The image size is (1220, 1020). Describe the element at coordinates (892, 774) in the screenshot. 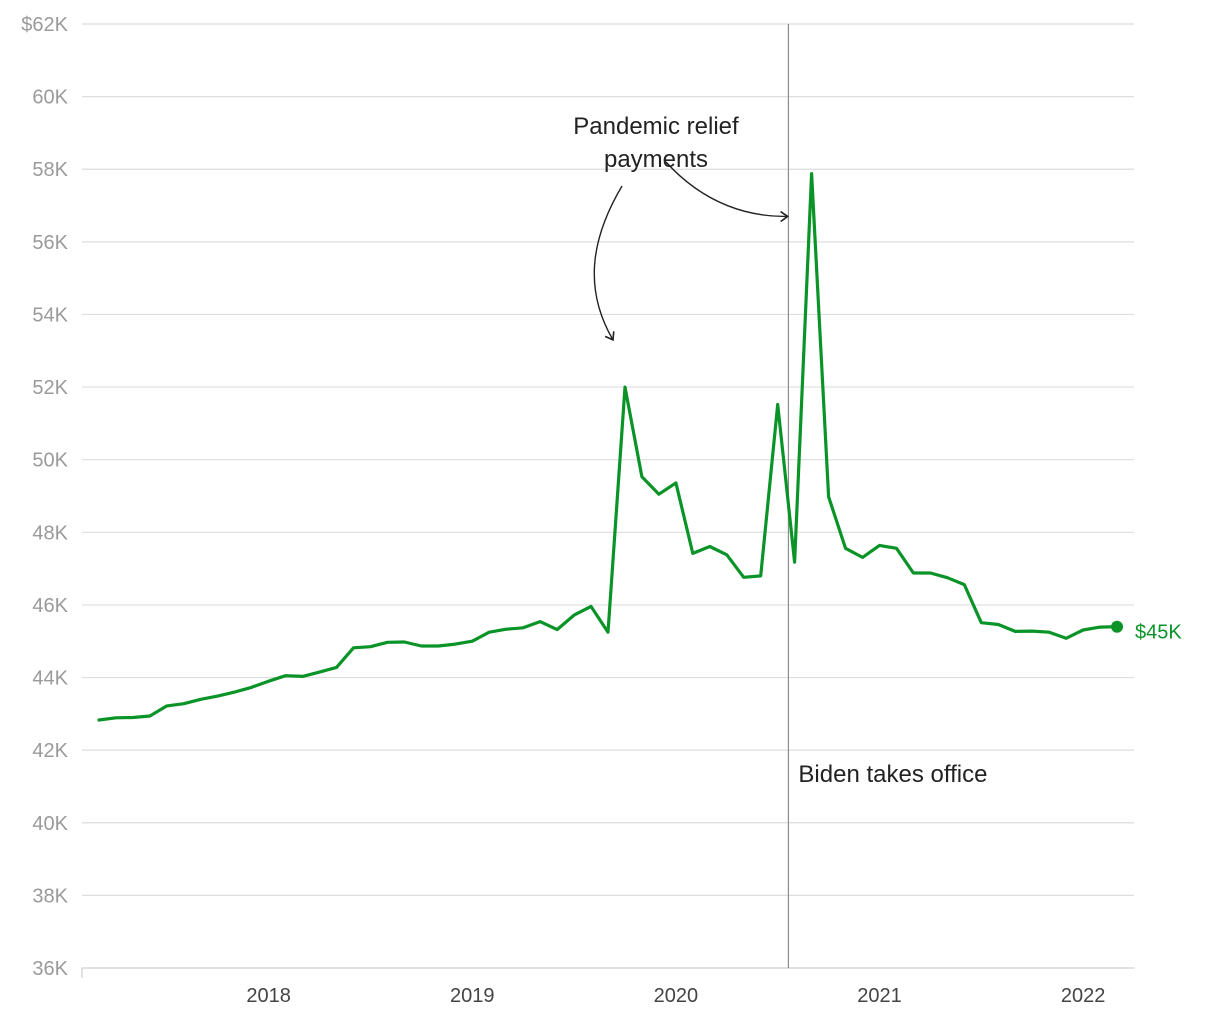

I see `inauguration-label: Biden takes office` at that location.